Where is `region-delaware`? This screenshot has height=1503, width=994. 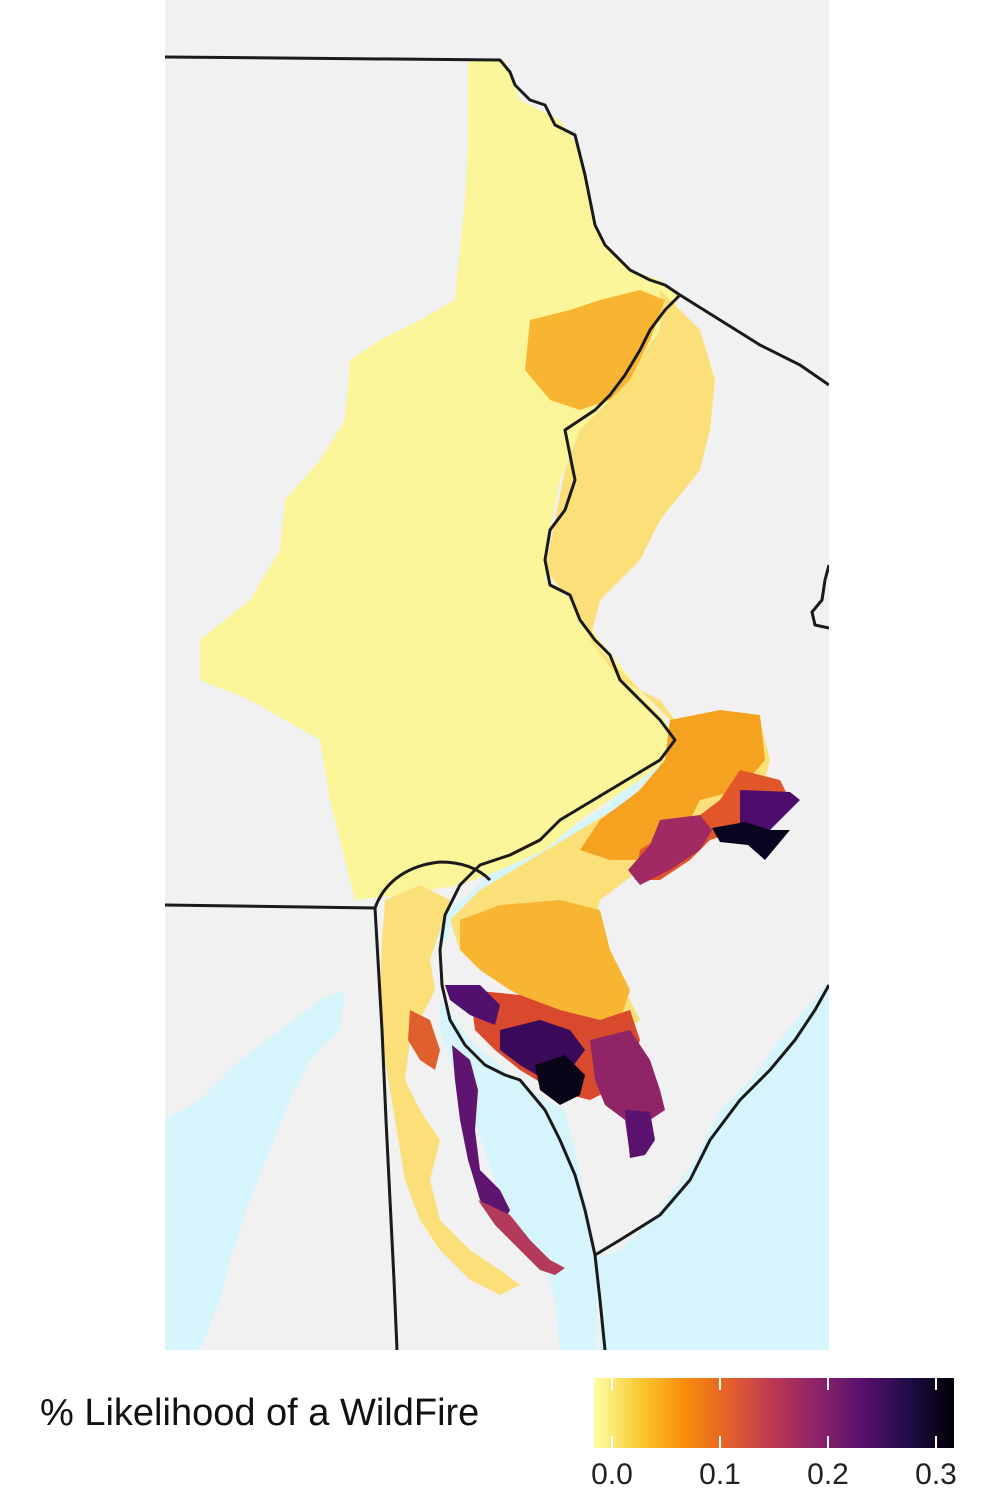 region-delaware is located at coordinates (450, 1090).